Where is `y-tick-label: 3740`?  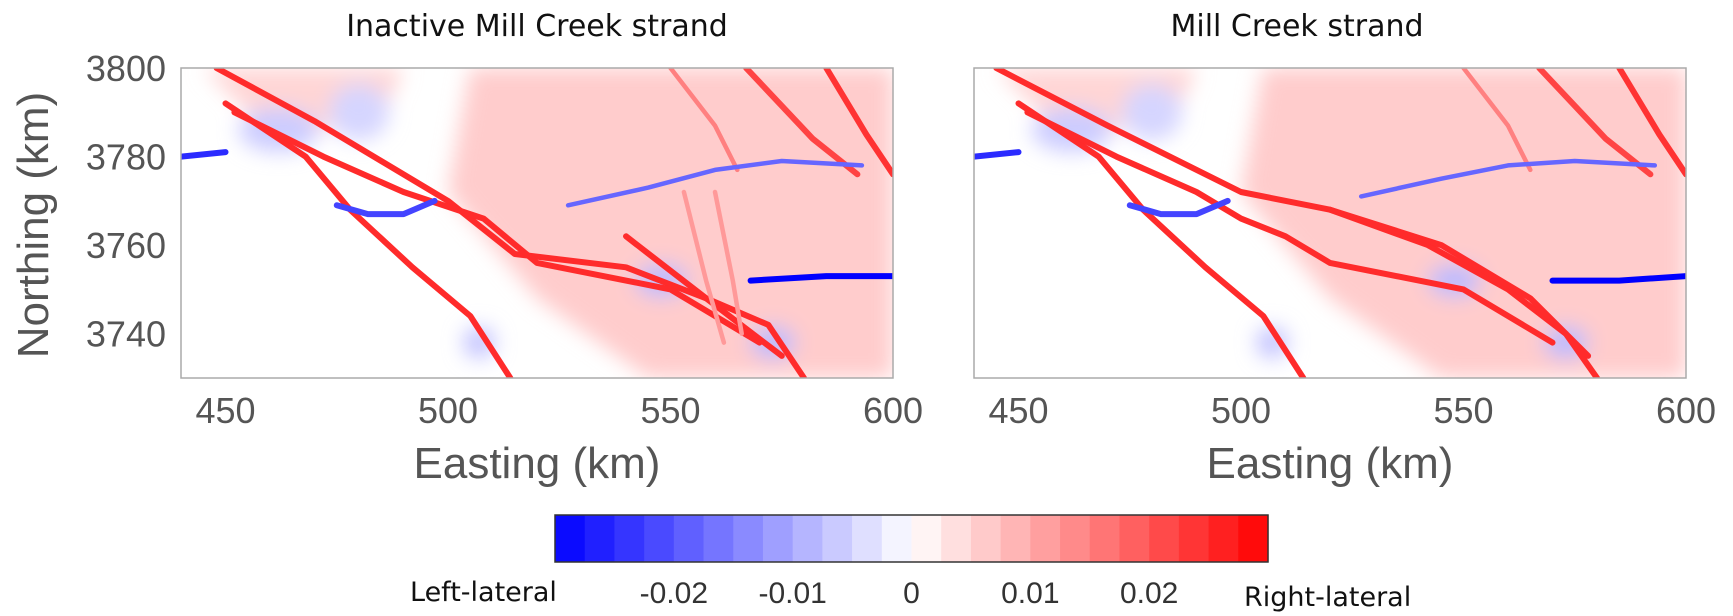 y-tick-label: 3740 is located at coordinates (126, 334).